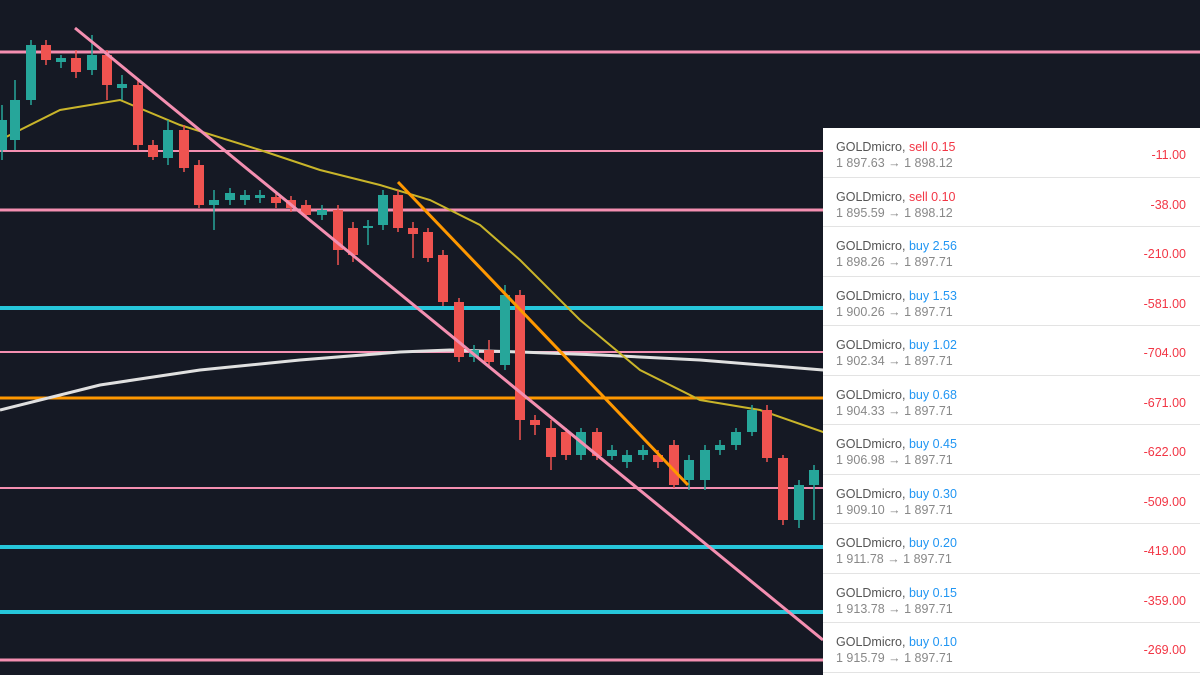 The width and height of the screenshot is (1200, 675). What do you see at coordinates (1164, 254) in the screenshot?
I see `profit: -210.00` at bounding box center [1164, 254].